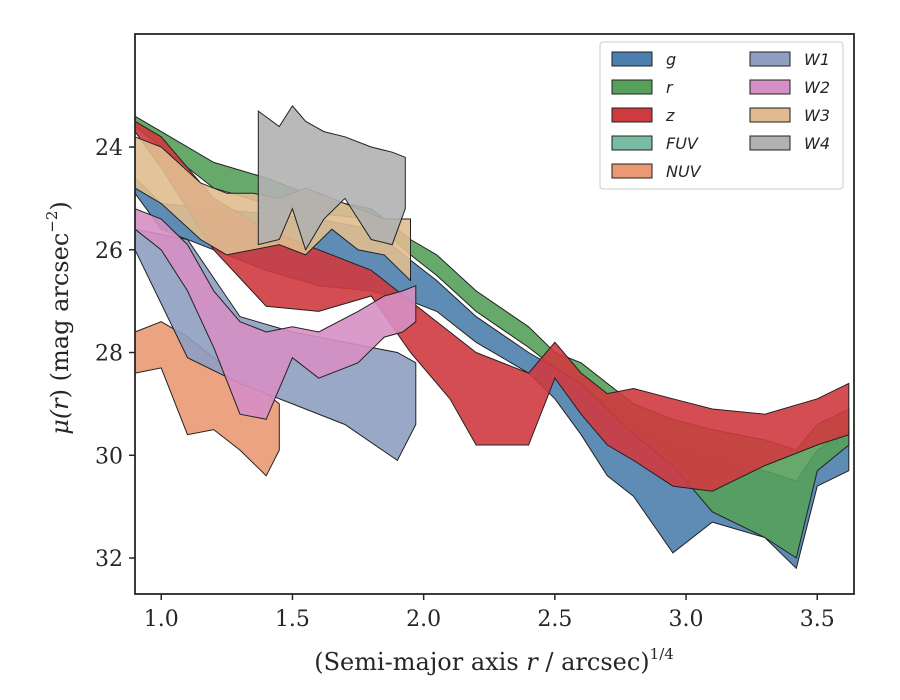 This screenshot has height=700, width=900. Describe the element at coordinates (554, 619) in the screenshot. I see `x-tick-label: 2.5` at that location.